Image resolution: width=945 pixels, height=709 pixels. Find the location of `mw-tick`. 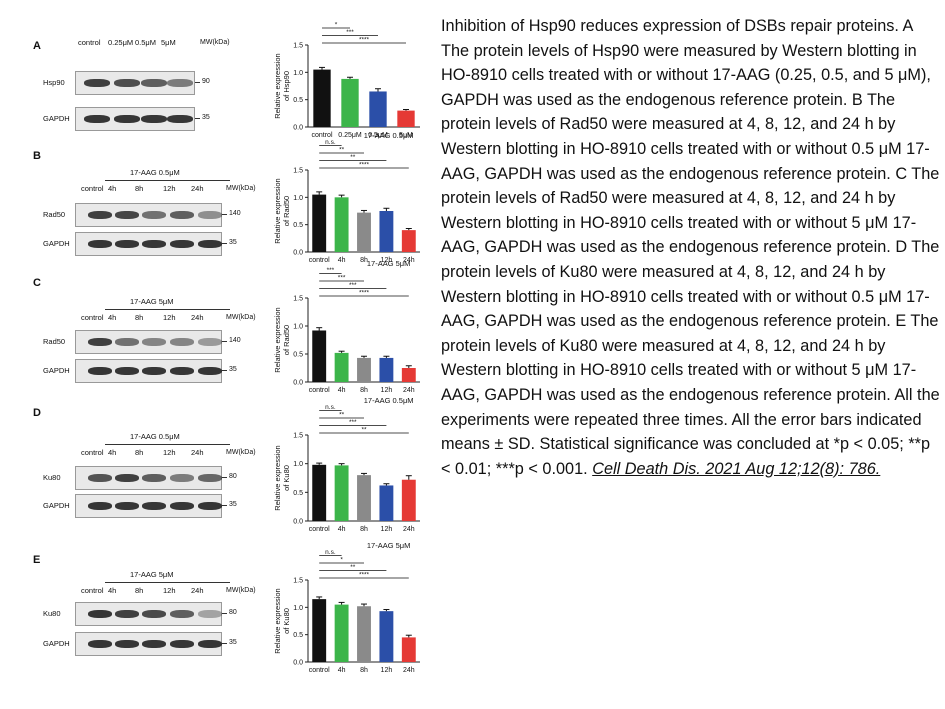

mw-tick is located at coordinates (224, 370).